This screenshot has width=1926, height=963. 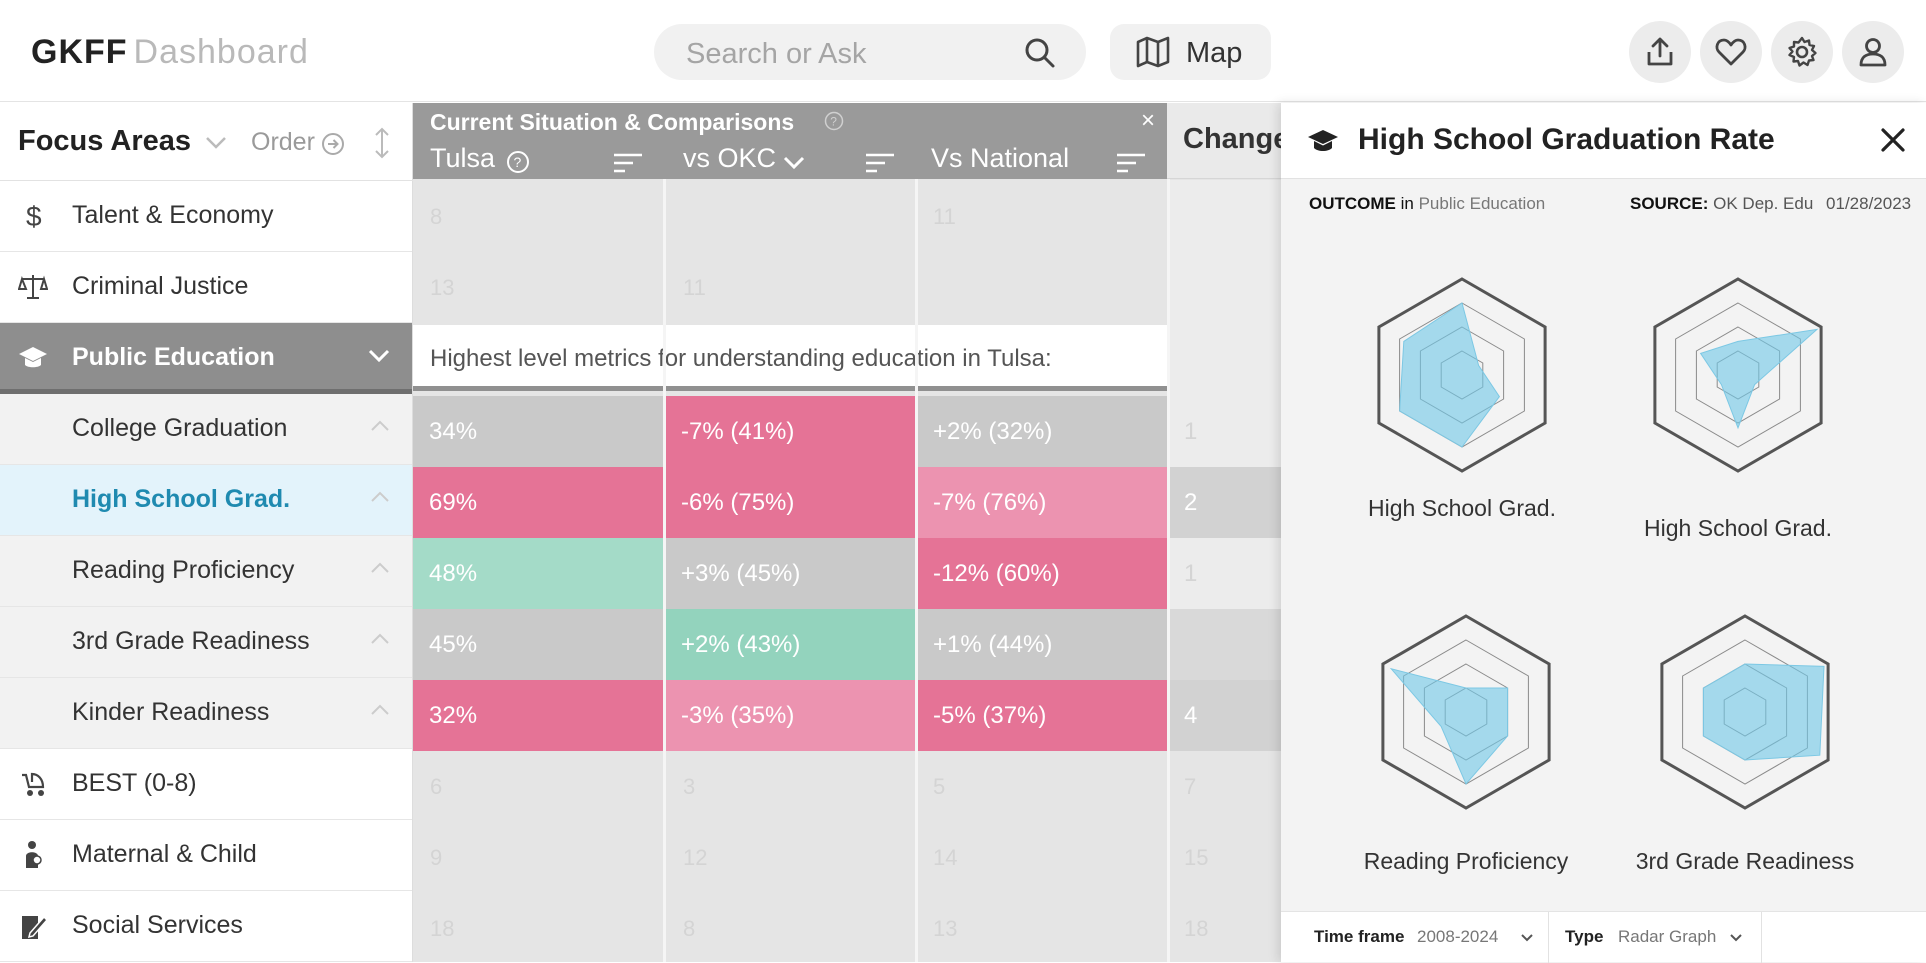 I want to click on column-header-tulsa: Tulsa, so click(x=463, y=158).